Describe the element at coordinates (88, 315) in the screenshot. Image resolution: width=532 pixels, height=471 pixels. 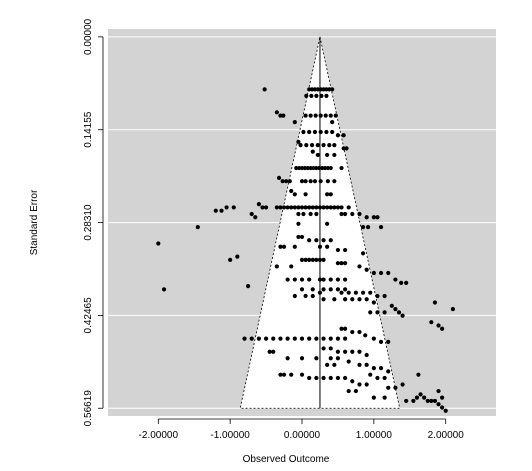
I see `y-tick-label: 0.42465` at that location.